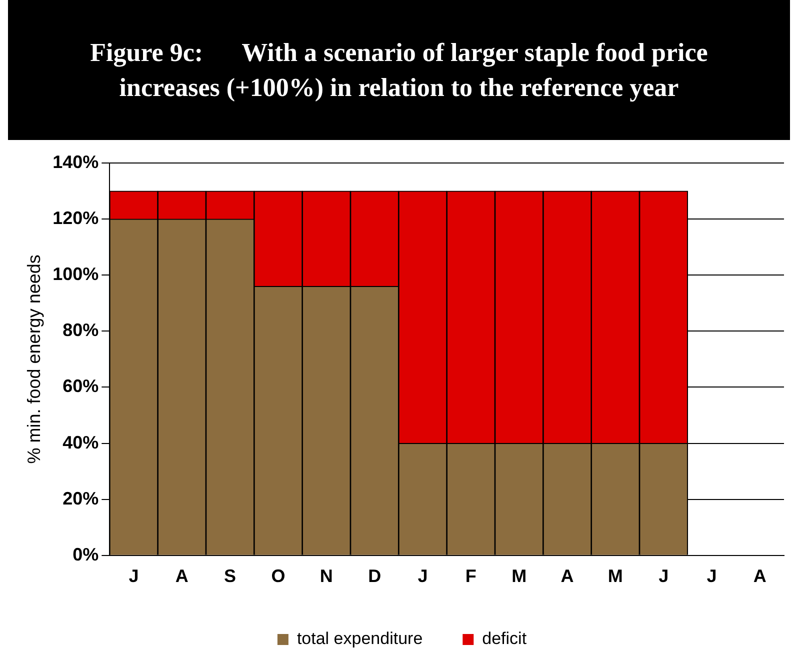 The image size is (799, 669). I want to click on y-tick-label: 20%, so click(80, 498).